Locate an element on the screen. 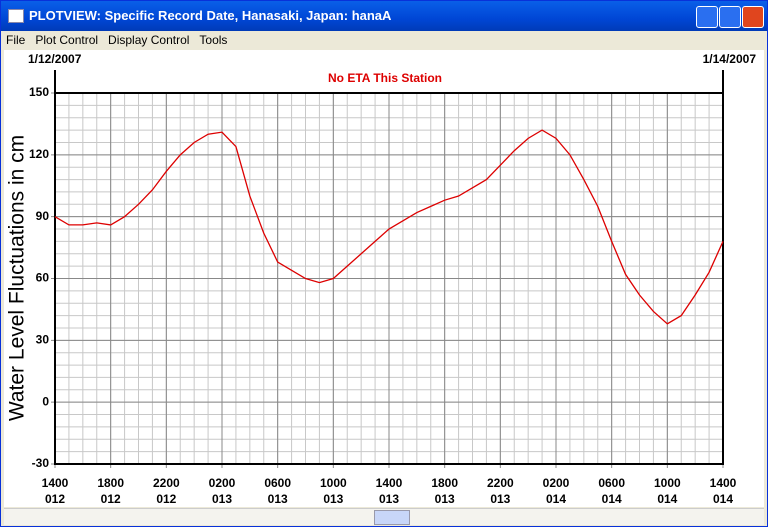 The height and width of the screenshot is (527, 768). y-axis-label: Water Level Fluctuations in cm is located at coordinates (17, 278).